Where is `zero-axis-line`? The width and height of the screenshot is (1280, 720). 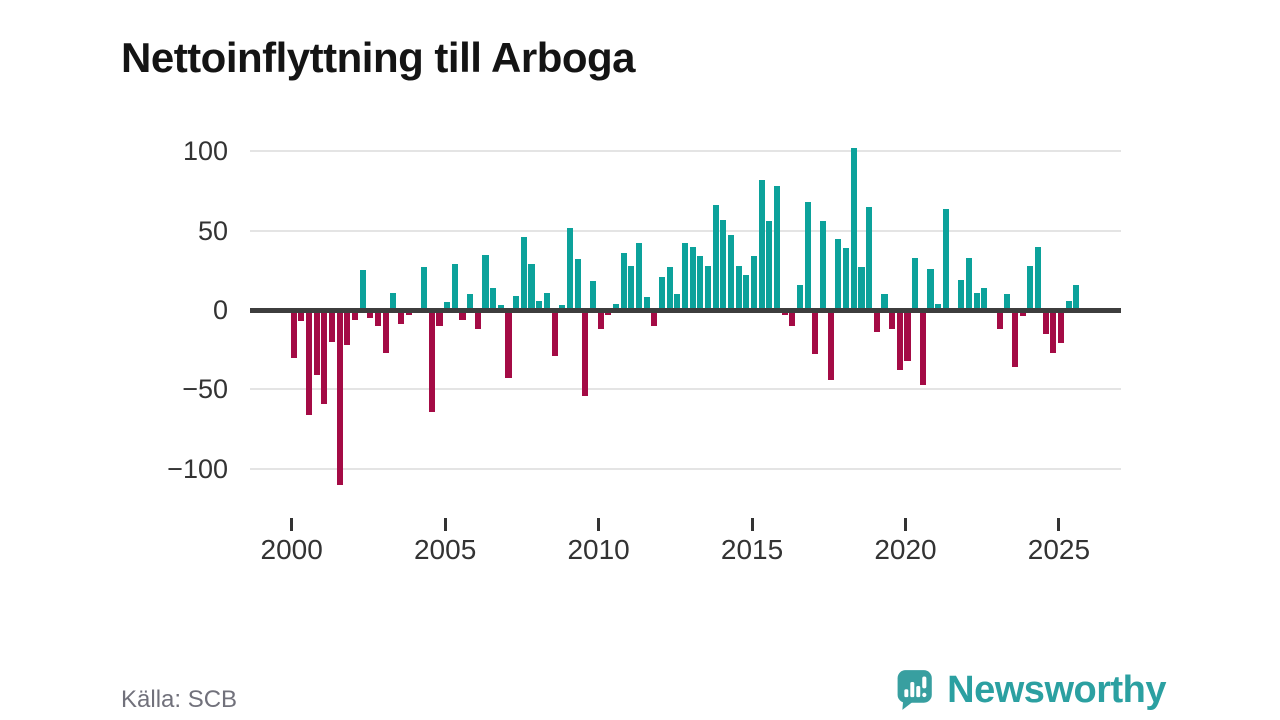 zero-axis-line is located at coordinates (685, 310).